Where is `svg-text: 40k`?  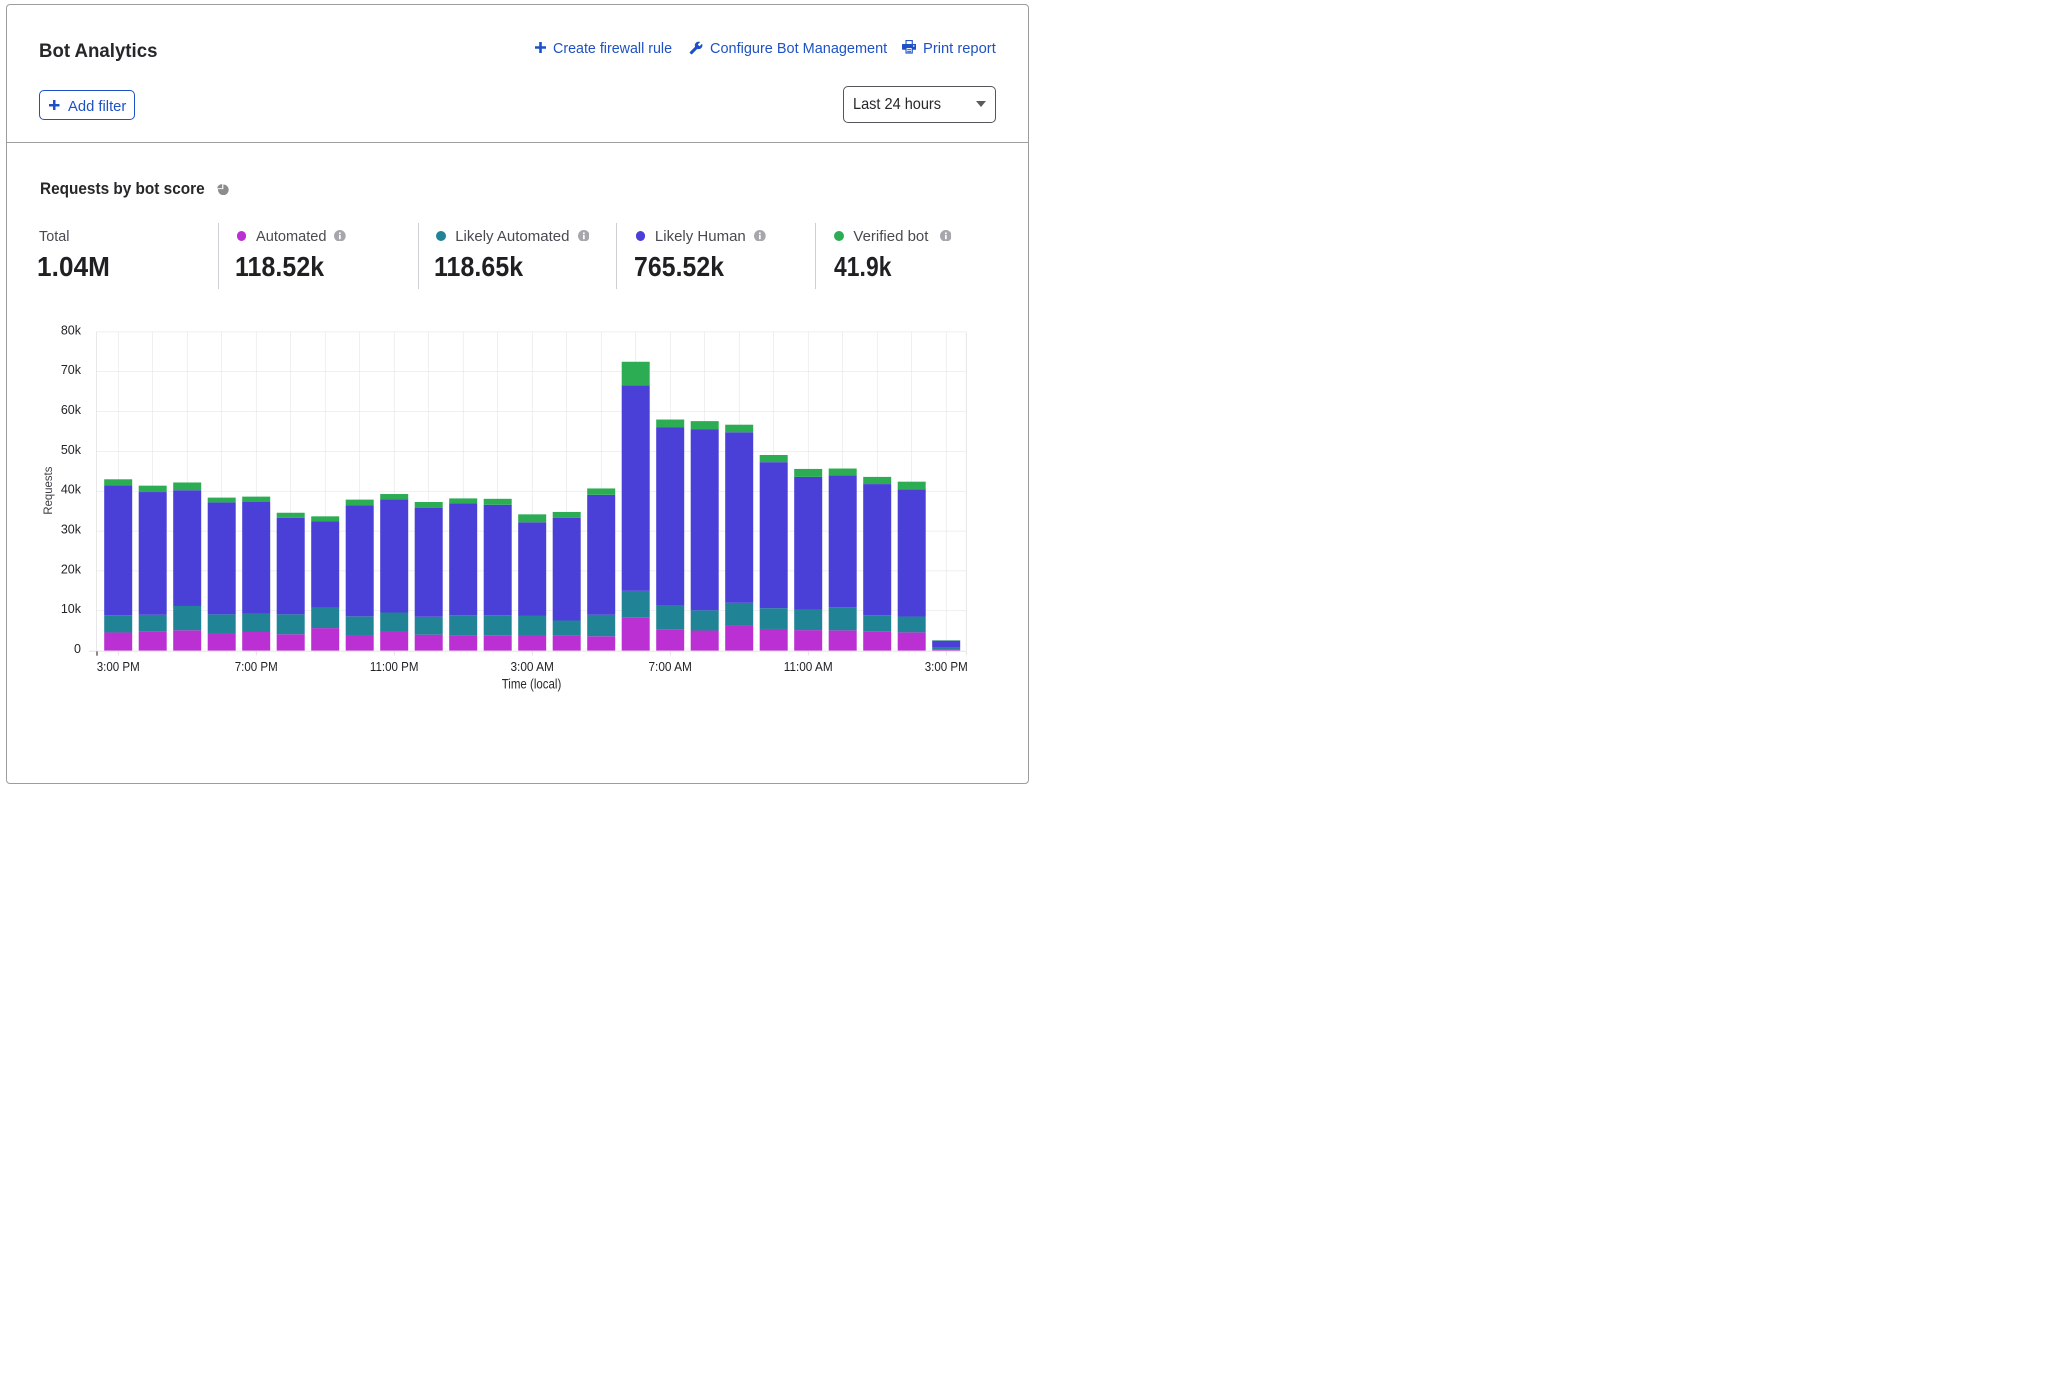
svg-text: 40k is located at coordinates (71, 490).